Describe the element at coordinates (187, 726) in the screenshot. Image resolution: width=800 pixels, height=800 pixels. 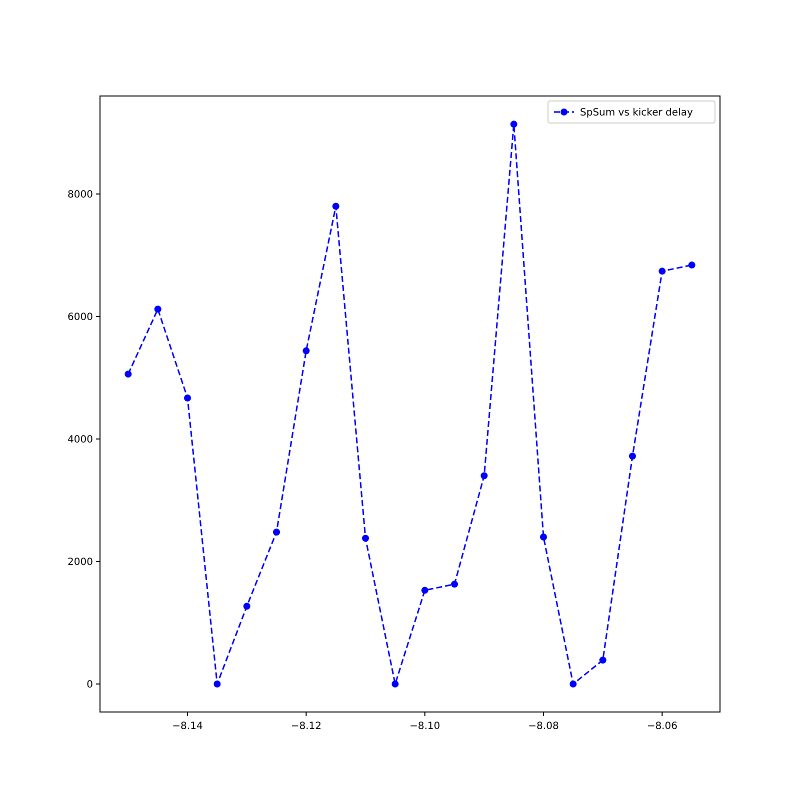
I see `x-tick-label: −8.14` at that location.